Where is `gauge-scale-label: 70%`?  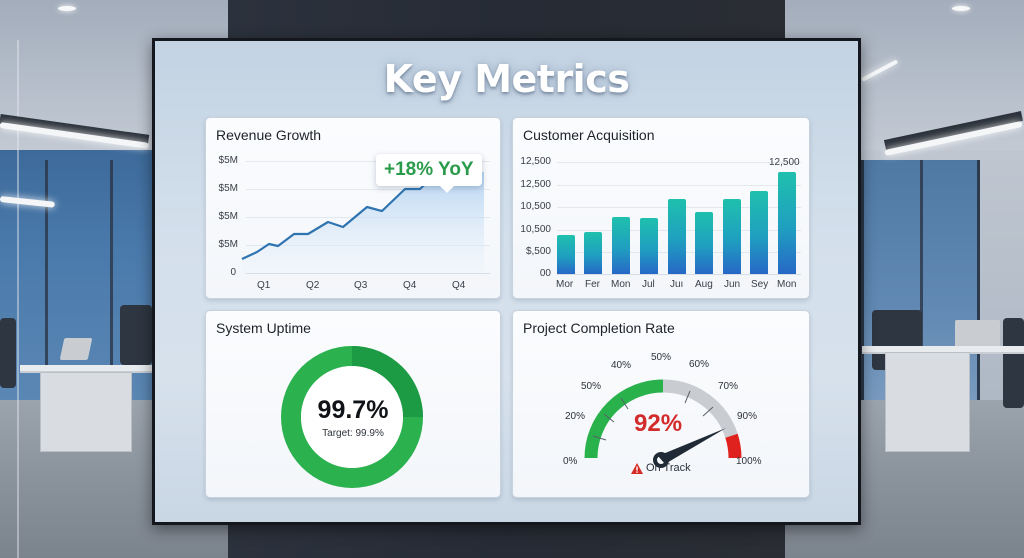
gauge-scale-label: 70% is located at coordinates (728, 386).